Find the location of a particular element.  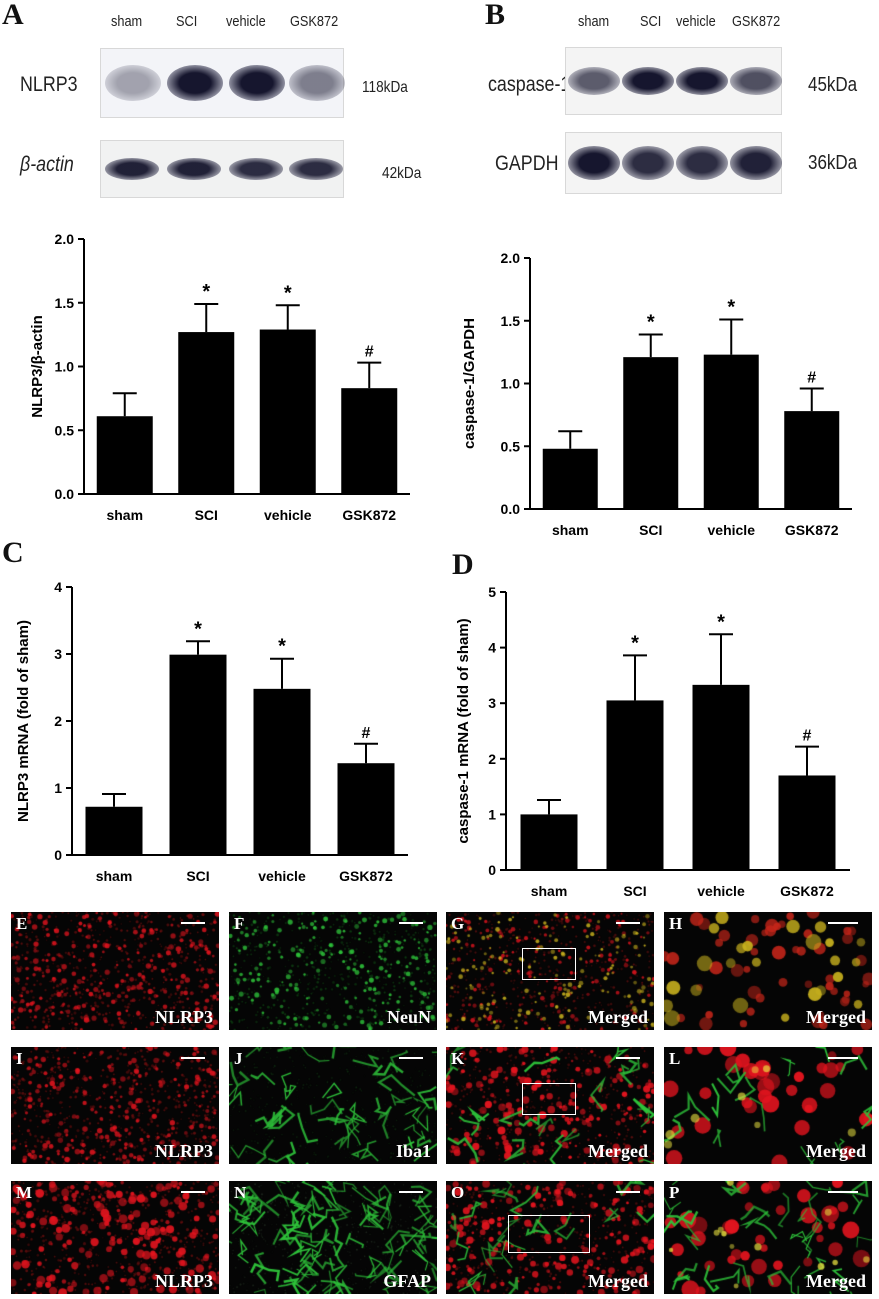

micrograph-f: F NeuN is located at coordinates (333, 971).